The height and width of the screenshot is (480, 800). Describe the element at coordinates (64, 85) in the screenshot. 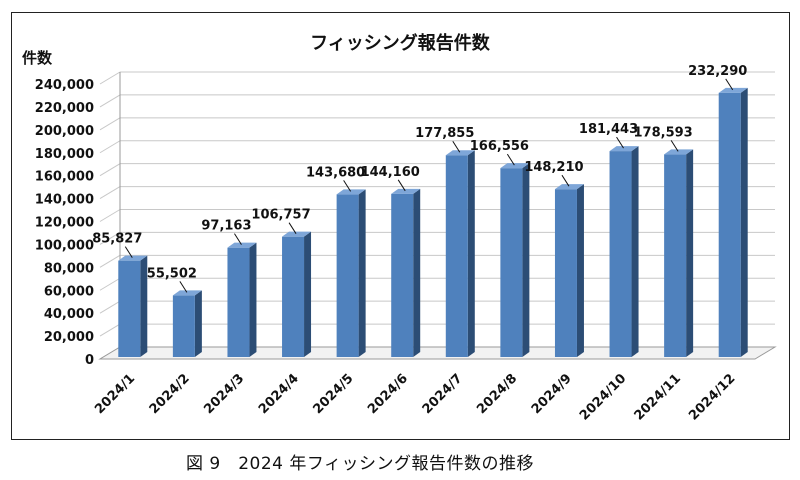

I see `y-tick-label: 240,000` at that location.